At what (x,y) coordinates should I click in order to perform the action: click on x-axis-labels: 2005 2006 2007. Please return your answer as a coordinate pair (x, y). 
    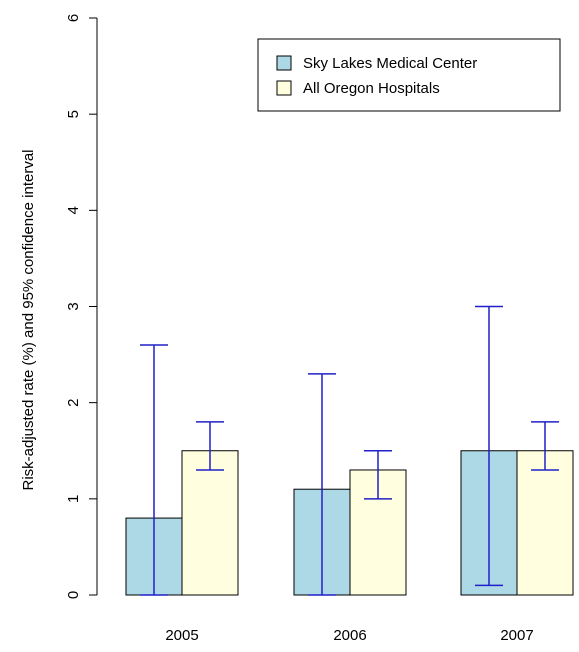
    Looking at the image, I should click on (349, 635).